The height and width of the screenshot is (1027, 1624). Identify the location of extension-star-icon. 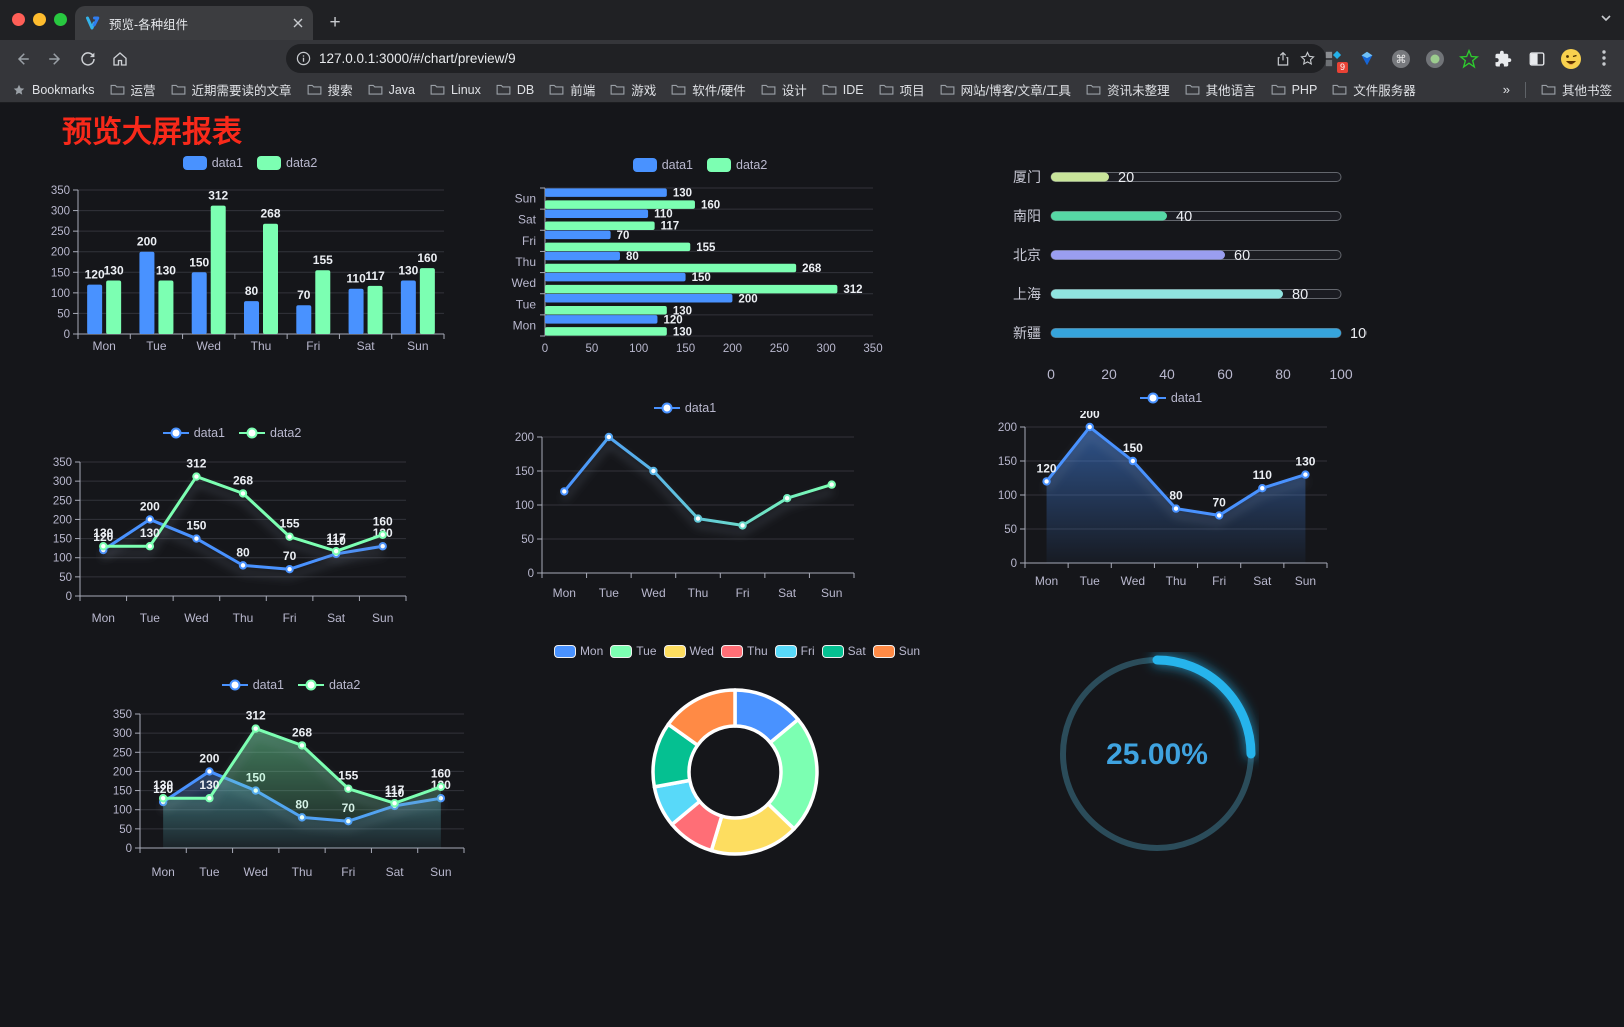
(1469, 59).